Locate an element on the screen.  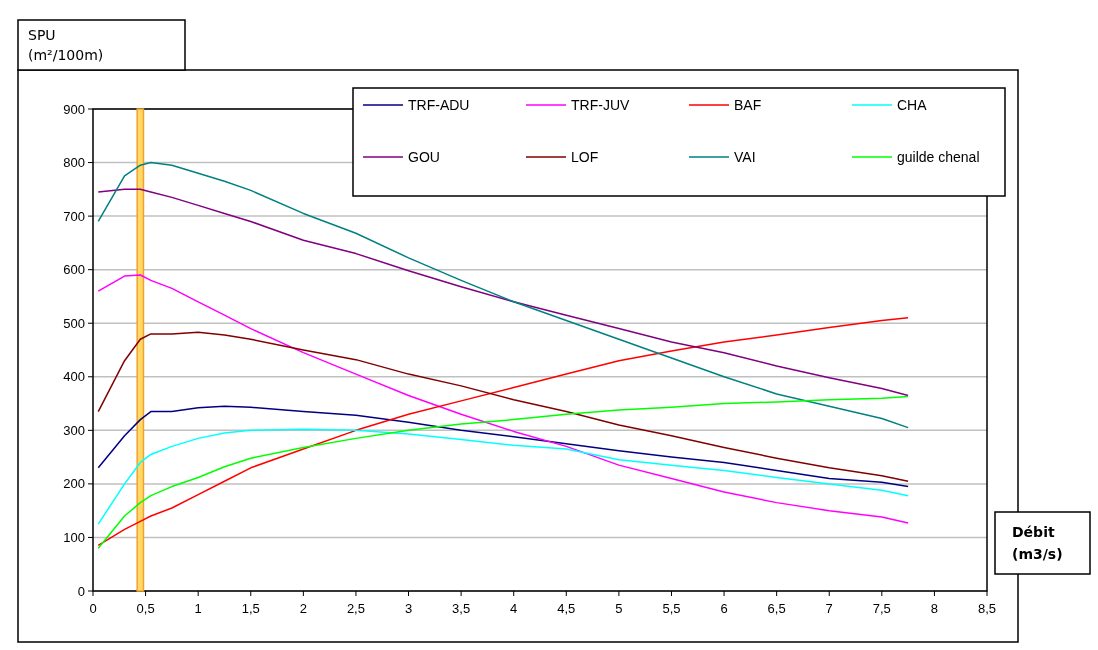
legend-label: GOU is located at coordinates (424, 156).